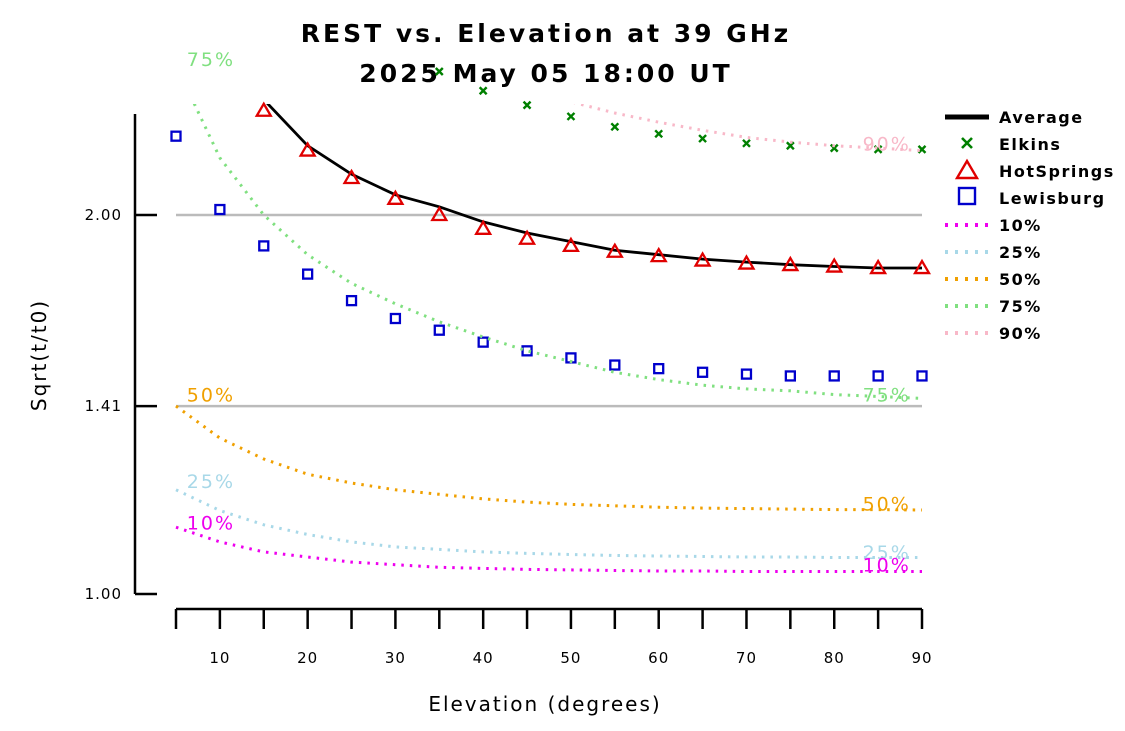 The height and width of the screenshot is (731, 1125). Describe the element at coordinates (967, 169) in the screenshot. I see `legend-swatch-hotsprings` at that location.